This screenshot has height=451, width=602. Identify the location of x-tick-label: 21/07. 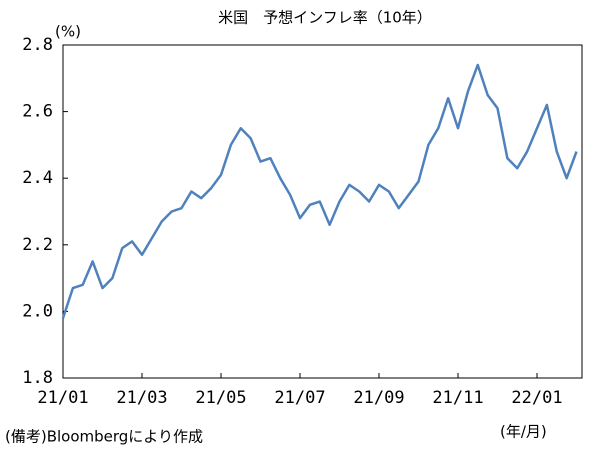
(299, 398).